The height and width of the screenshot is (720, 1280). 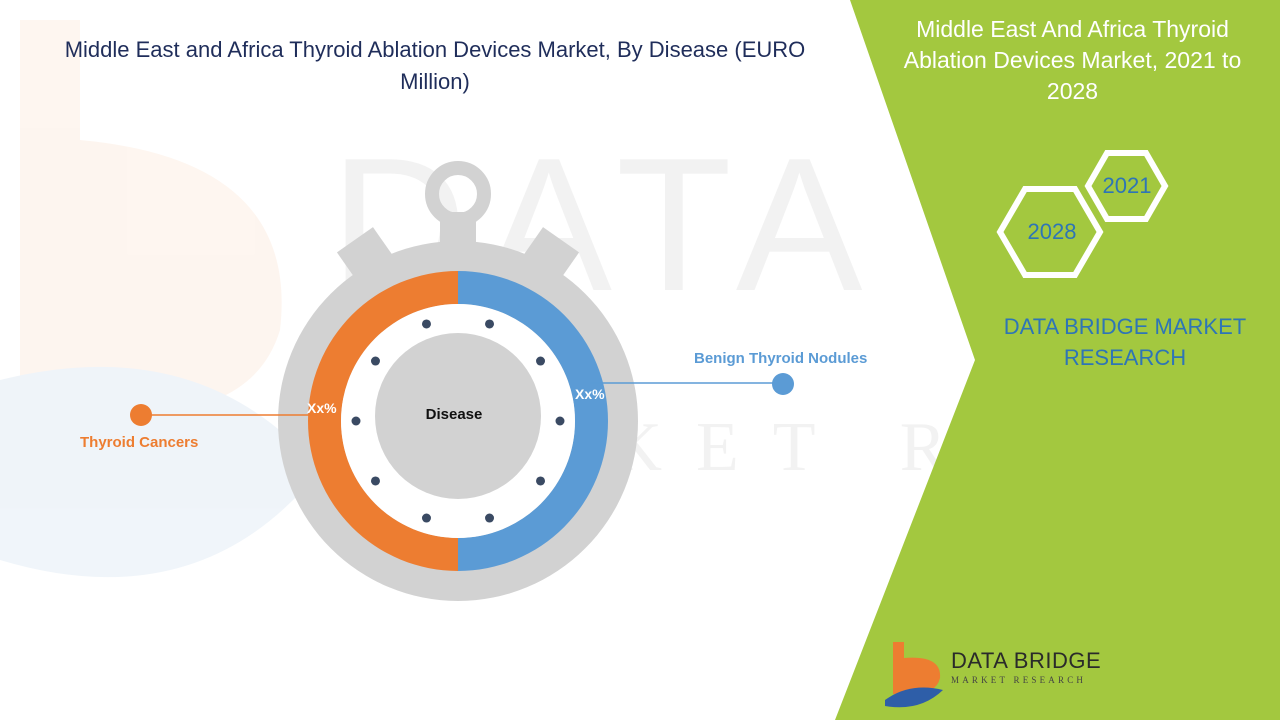 I want to click on year-end-label: 2028, so click(x=1052, y=231).